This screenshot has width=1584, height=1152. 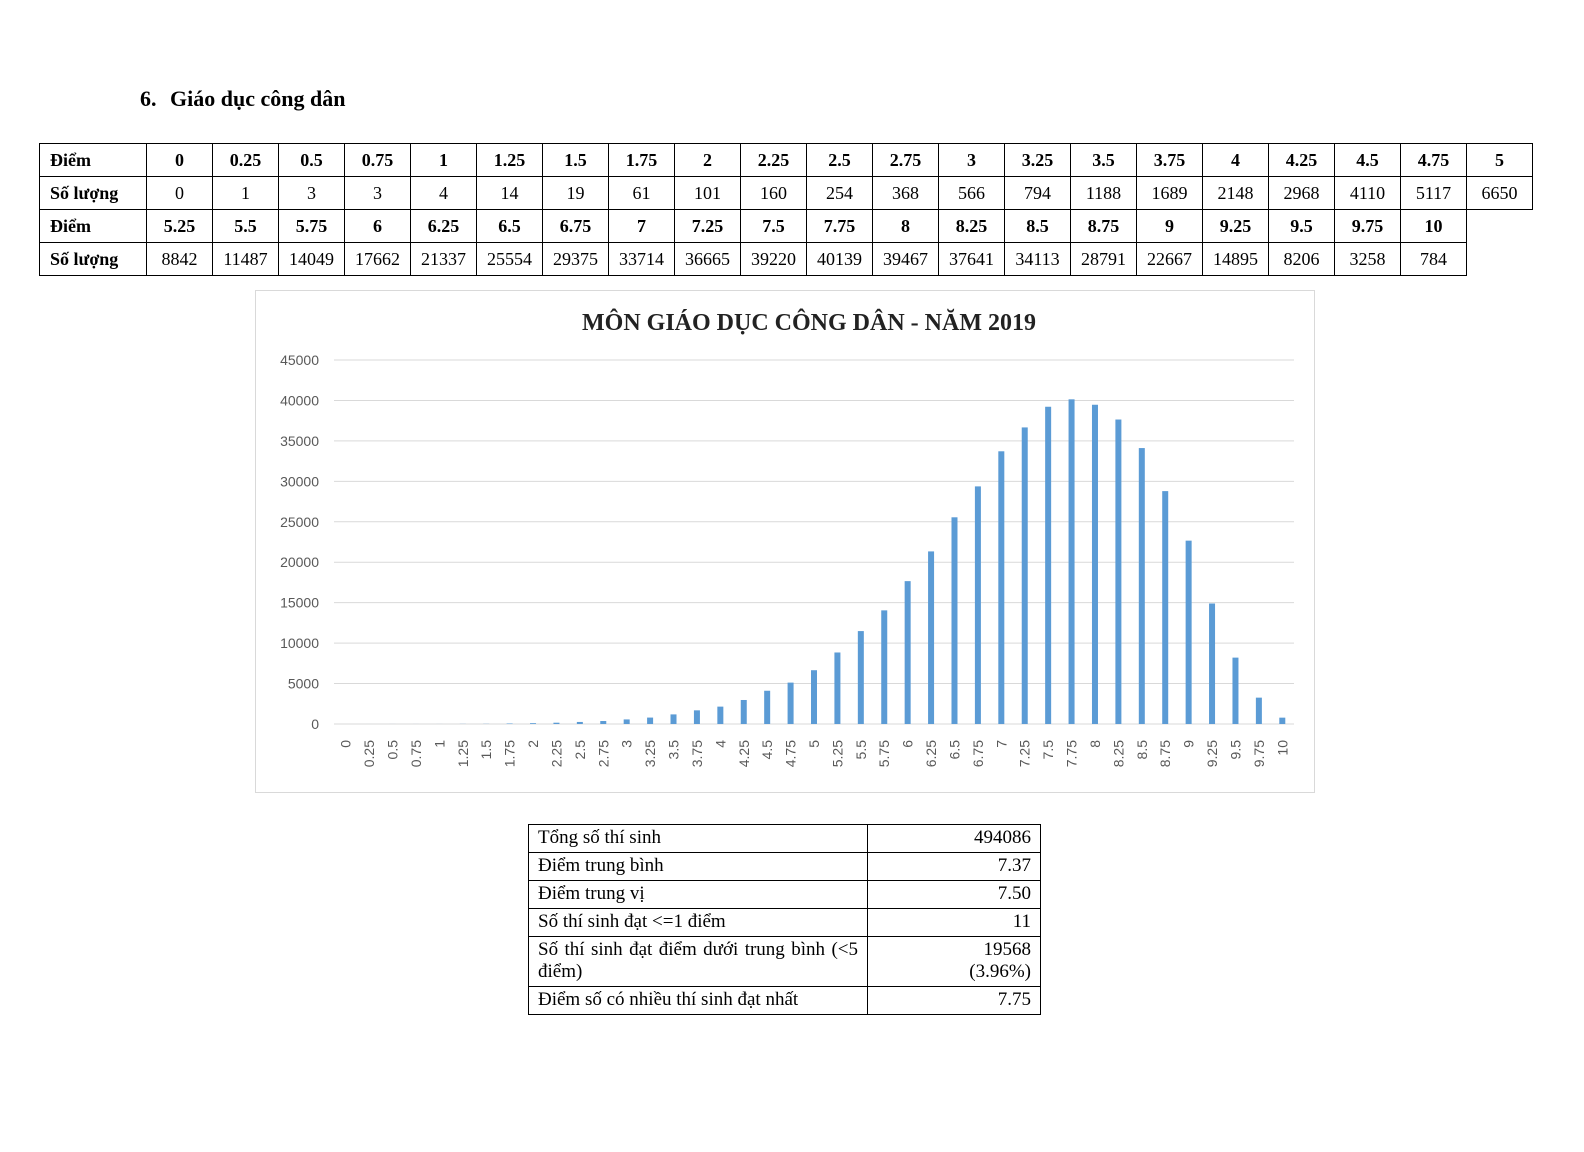 I want to click on x-tick-label: 8.25, so click(x=1118, y=753).